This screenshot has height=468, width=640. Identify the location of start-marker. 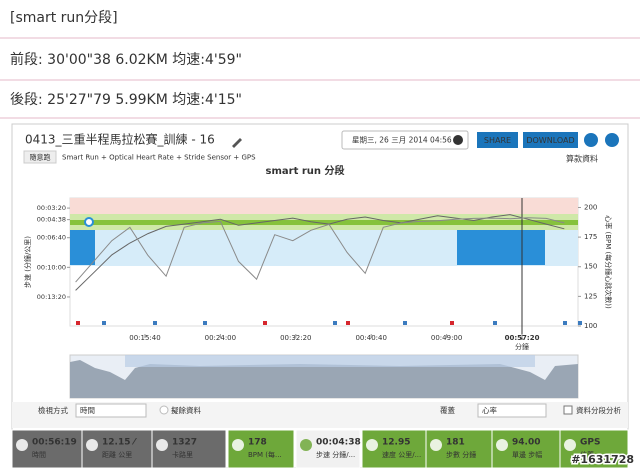
(89, 222).